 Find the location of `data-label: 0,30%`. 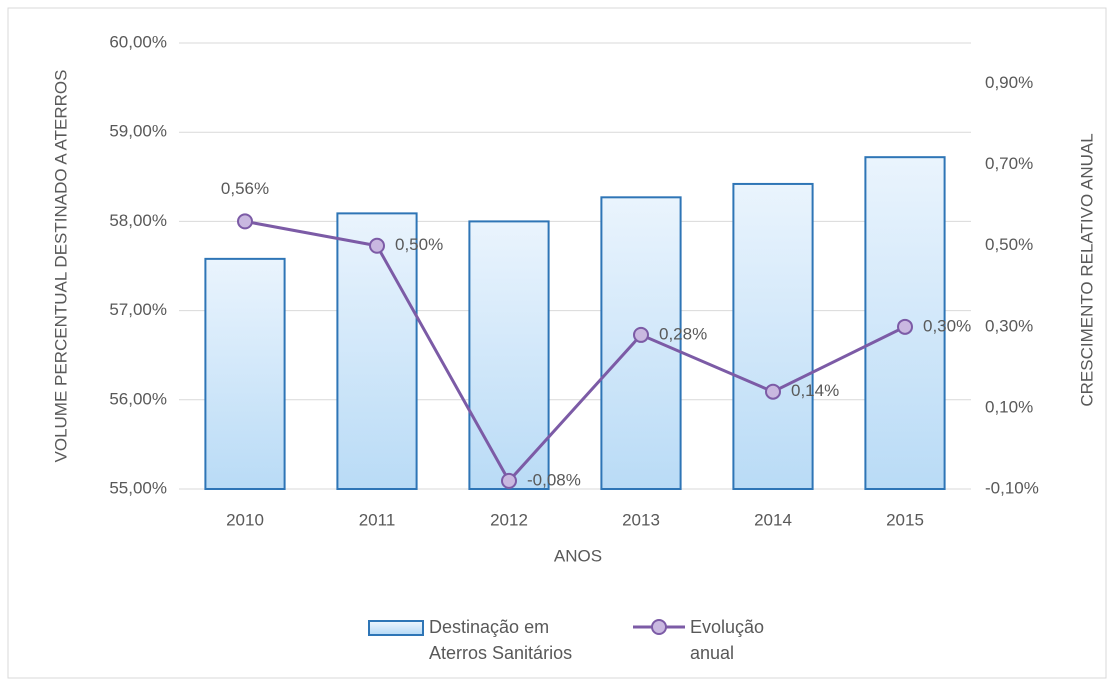

data-label: 0,30% is located at coordinates (947, 325).